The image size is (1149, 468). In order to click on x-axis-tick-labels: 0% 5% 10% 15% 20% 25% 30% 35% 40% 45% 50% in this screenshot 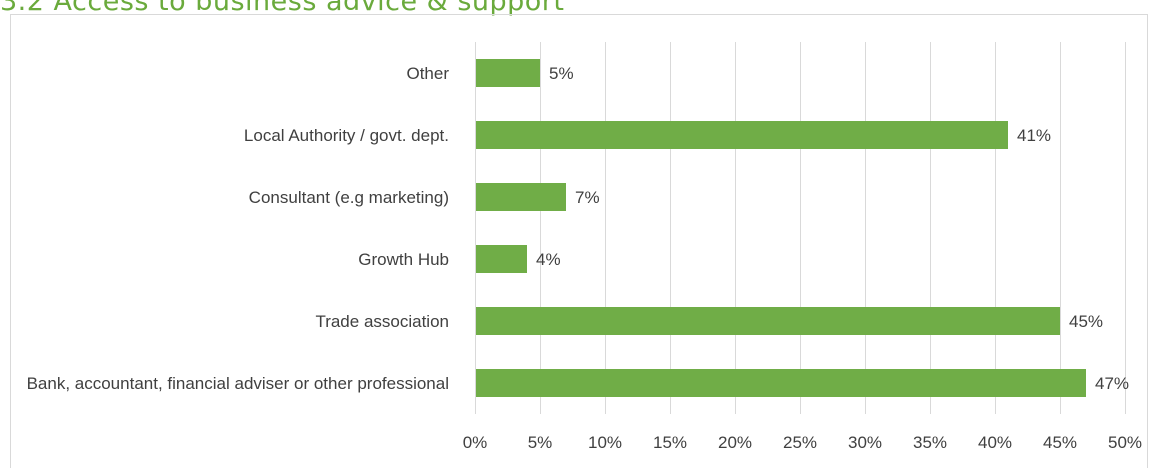, I will do `click(802, 442)`.